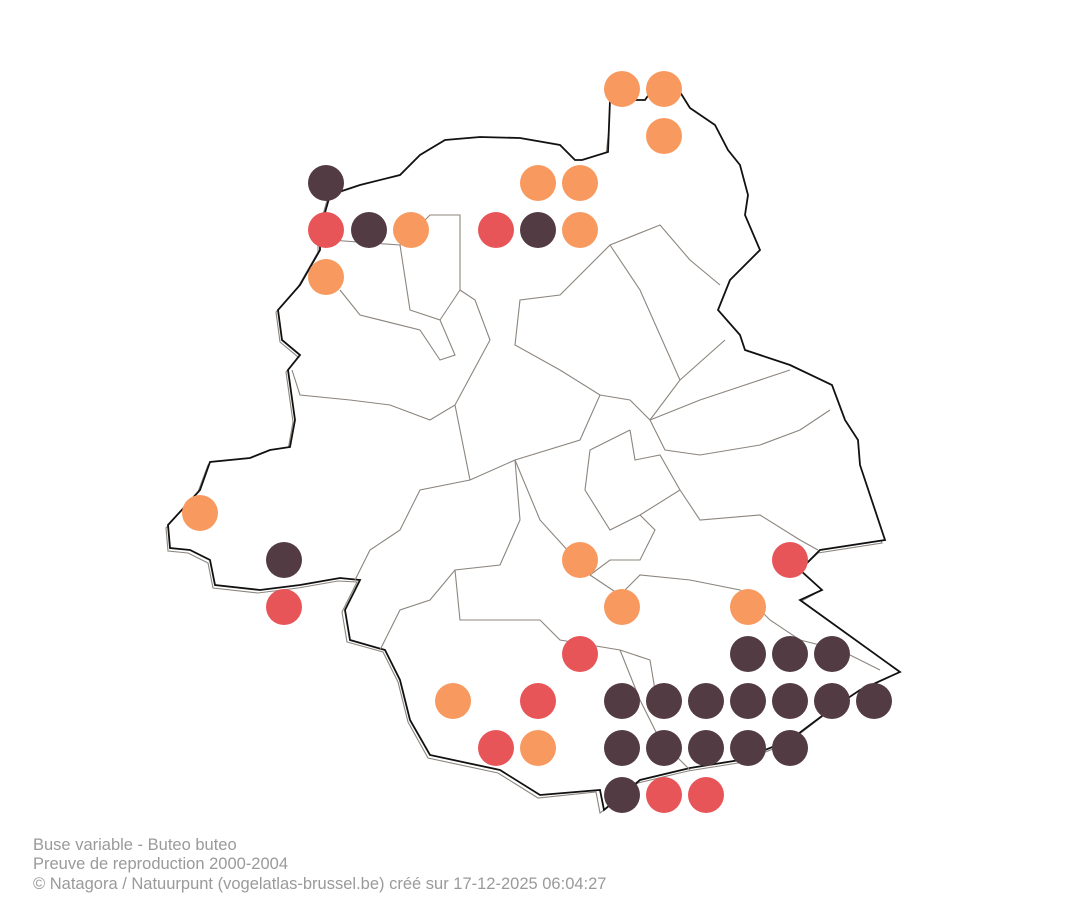 Image resolution: width=1074 pixels, height=900 pixels. I want to click on species-name: Buse variable - Buteo buteo, so click(135, 845).